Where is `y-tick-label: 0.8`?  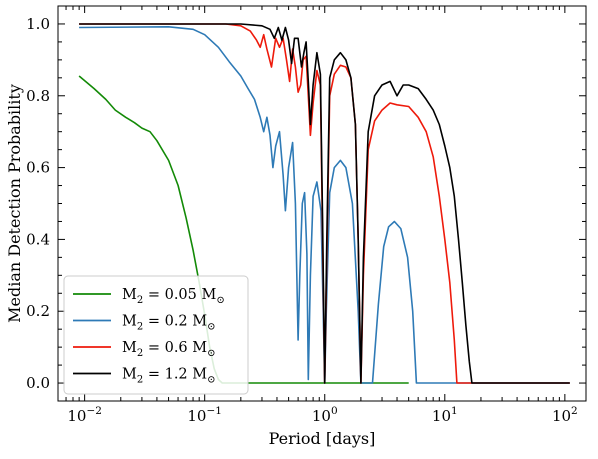 y-tick-label: 0.8 is located at coordinates (38, 96).